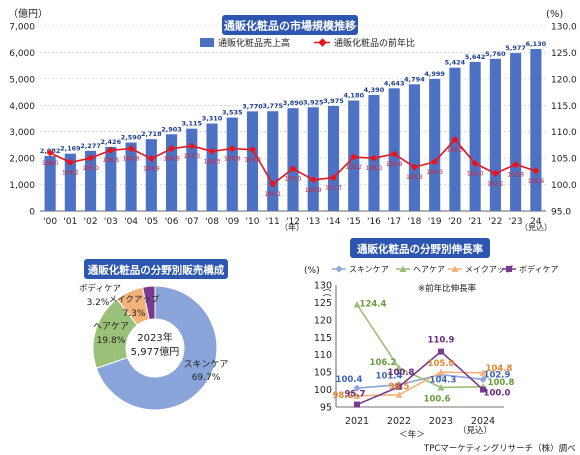 The width and height of the screenshot is (580, 455). Describe the element at coordinates (22, 120) in the screenshot. I see `left-axis-ticks: 0 1,000 2,000 3,000 4,000 5,000 6,000 7,000` at that location.